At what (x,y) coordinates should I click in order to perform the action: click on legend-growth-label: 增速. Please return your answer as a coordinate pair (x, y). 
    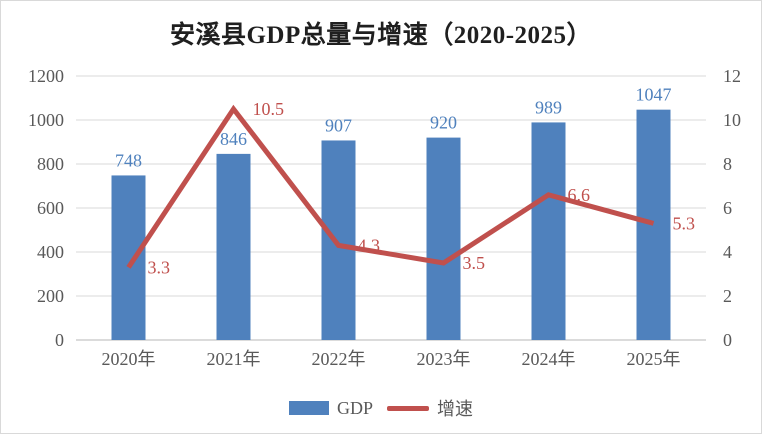
    Looking at the image, I should click on (455, 409).